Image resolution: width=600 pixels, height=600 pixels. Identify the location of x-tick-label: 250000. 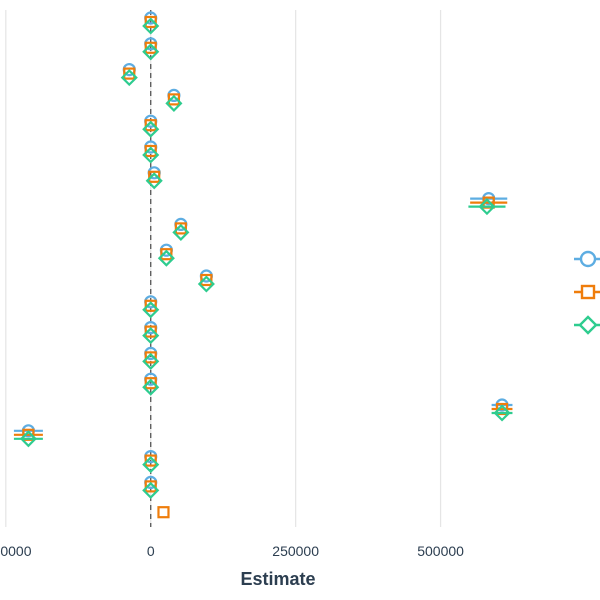
(295, 551).